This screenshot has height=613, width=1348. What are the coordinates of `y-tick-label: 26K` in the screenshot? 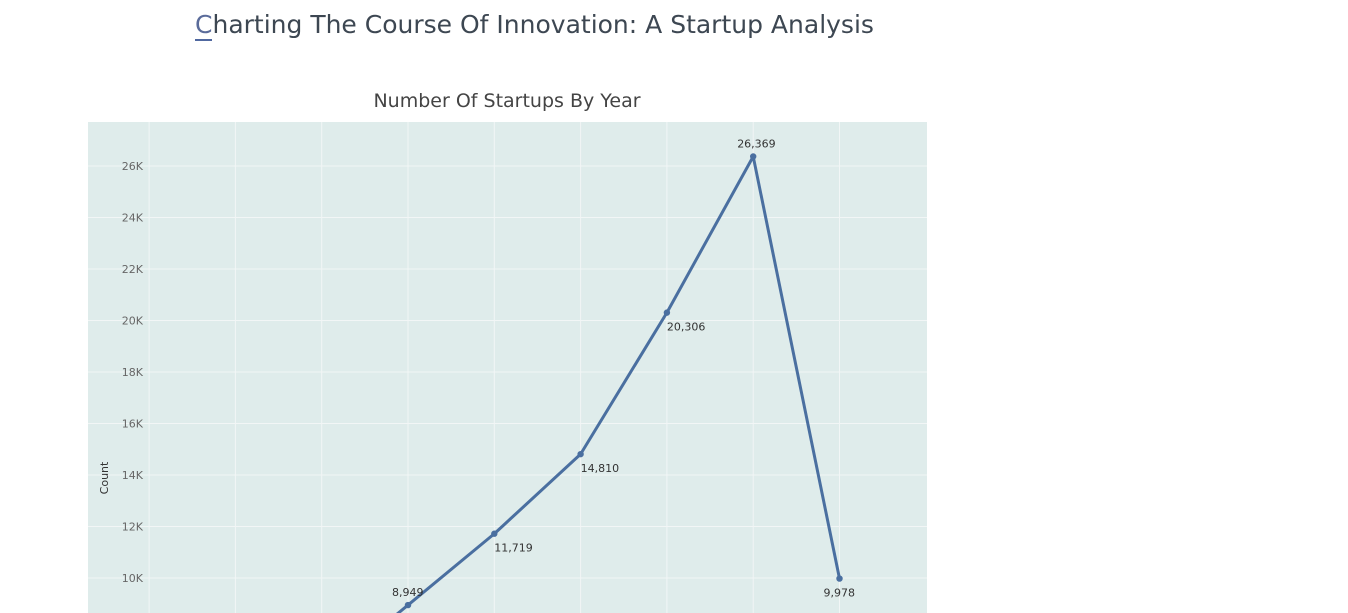 It's located at (133, 166).